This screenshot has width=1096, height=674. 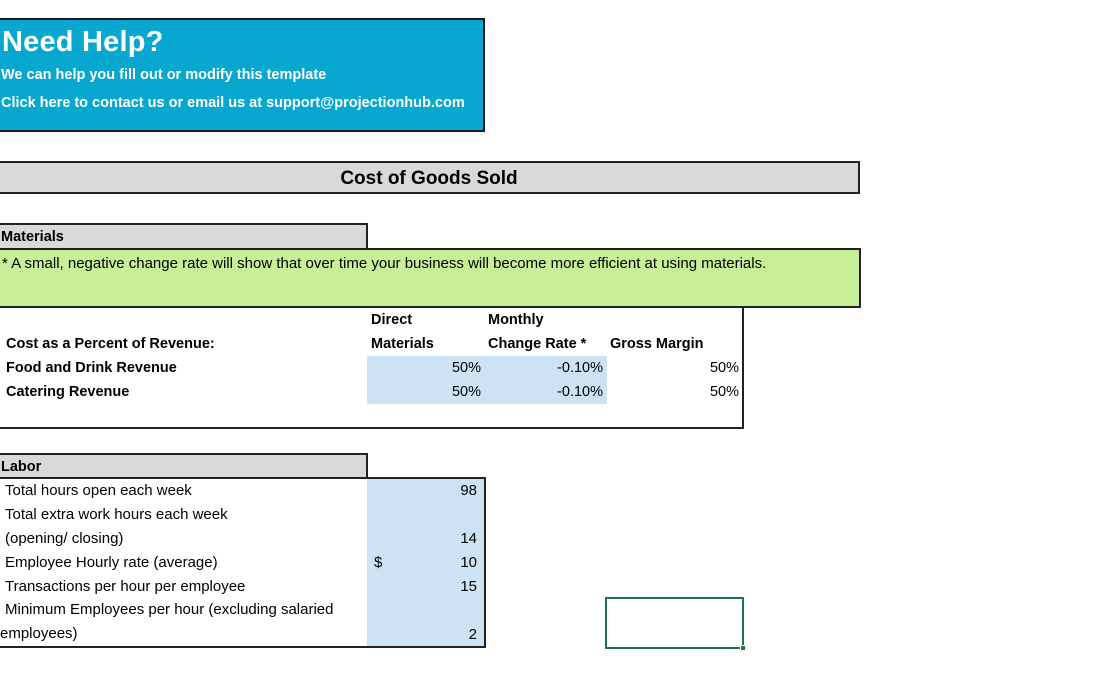 What do you see at coordinates (116, 514) in the screenshot?
I see `labor-row-label: Total extra work hours each week` at bounding box center [116, 514].